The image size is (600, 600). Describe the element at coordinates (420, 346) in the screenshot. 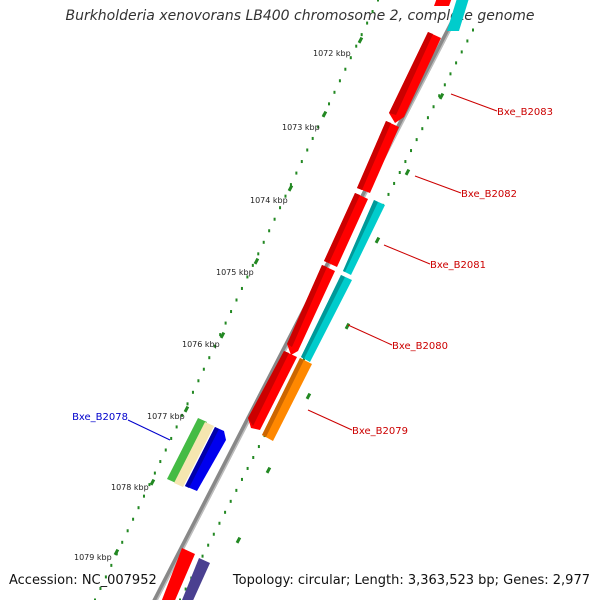

I see `gene-label-bxe-b2080: Bxe_B2080` at that location.